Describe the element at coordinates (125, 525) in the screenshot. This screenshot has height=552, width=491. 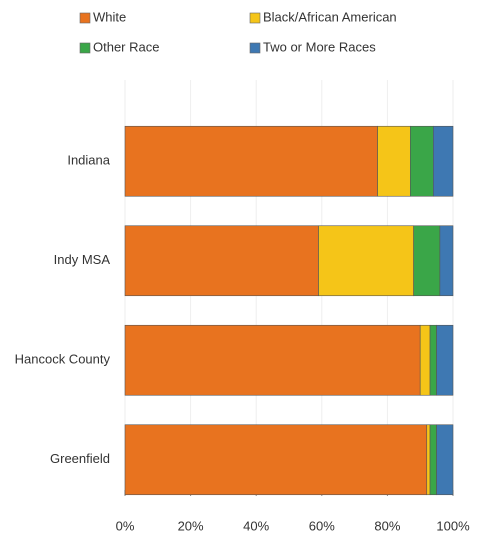
I see `x-tick-label: 0%` at that location.